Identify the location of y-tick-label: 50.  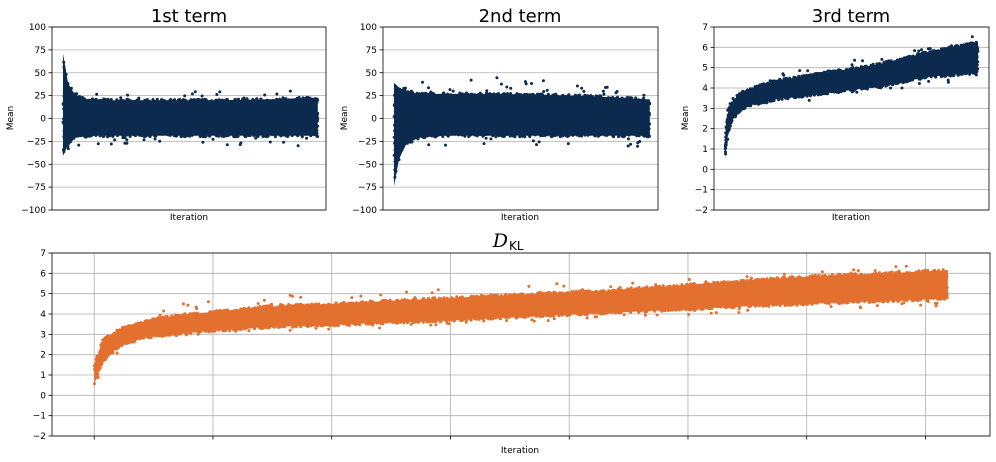
(41, 74).